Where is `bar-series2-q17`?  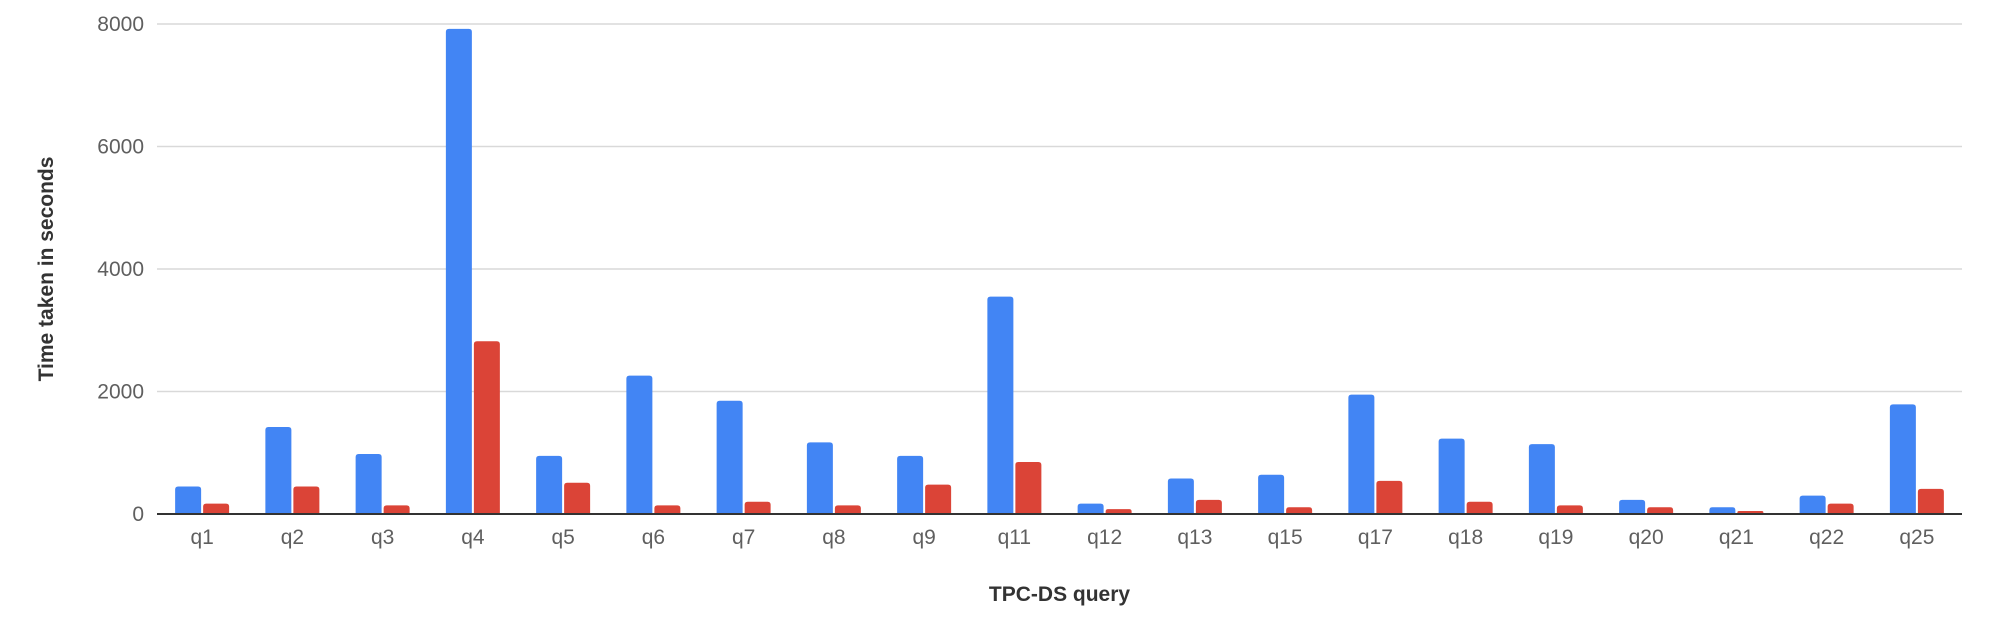
bar-series2-q17 is located at coordinates (1389, 497).